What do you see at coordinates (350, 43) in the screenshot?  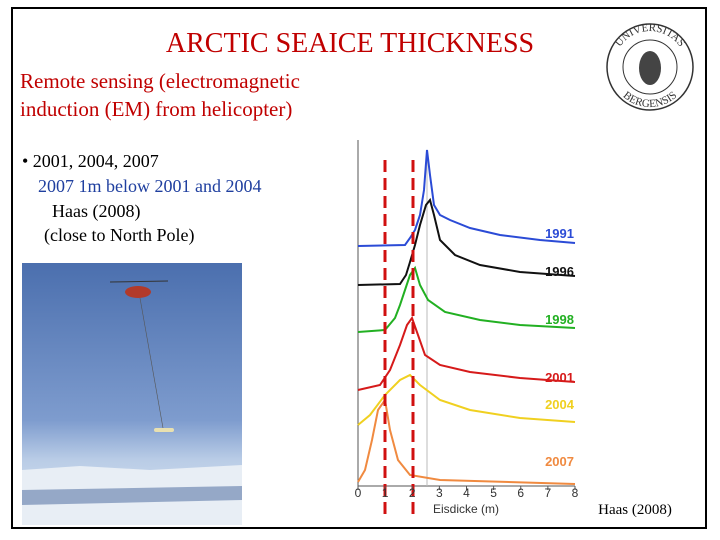 I see `title: ARCTIC SEAICE THICKNESS` at bounding box center [350, 43].